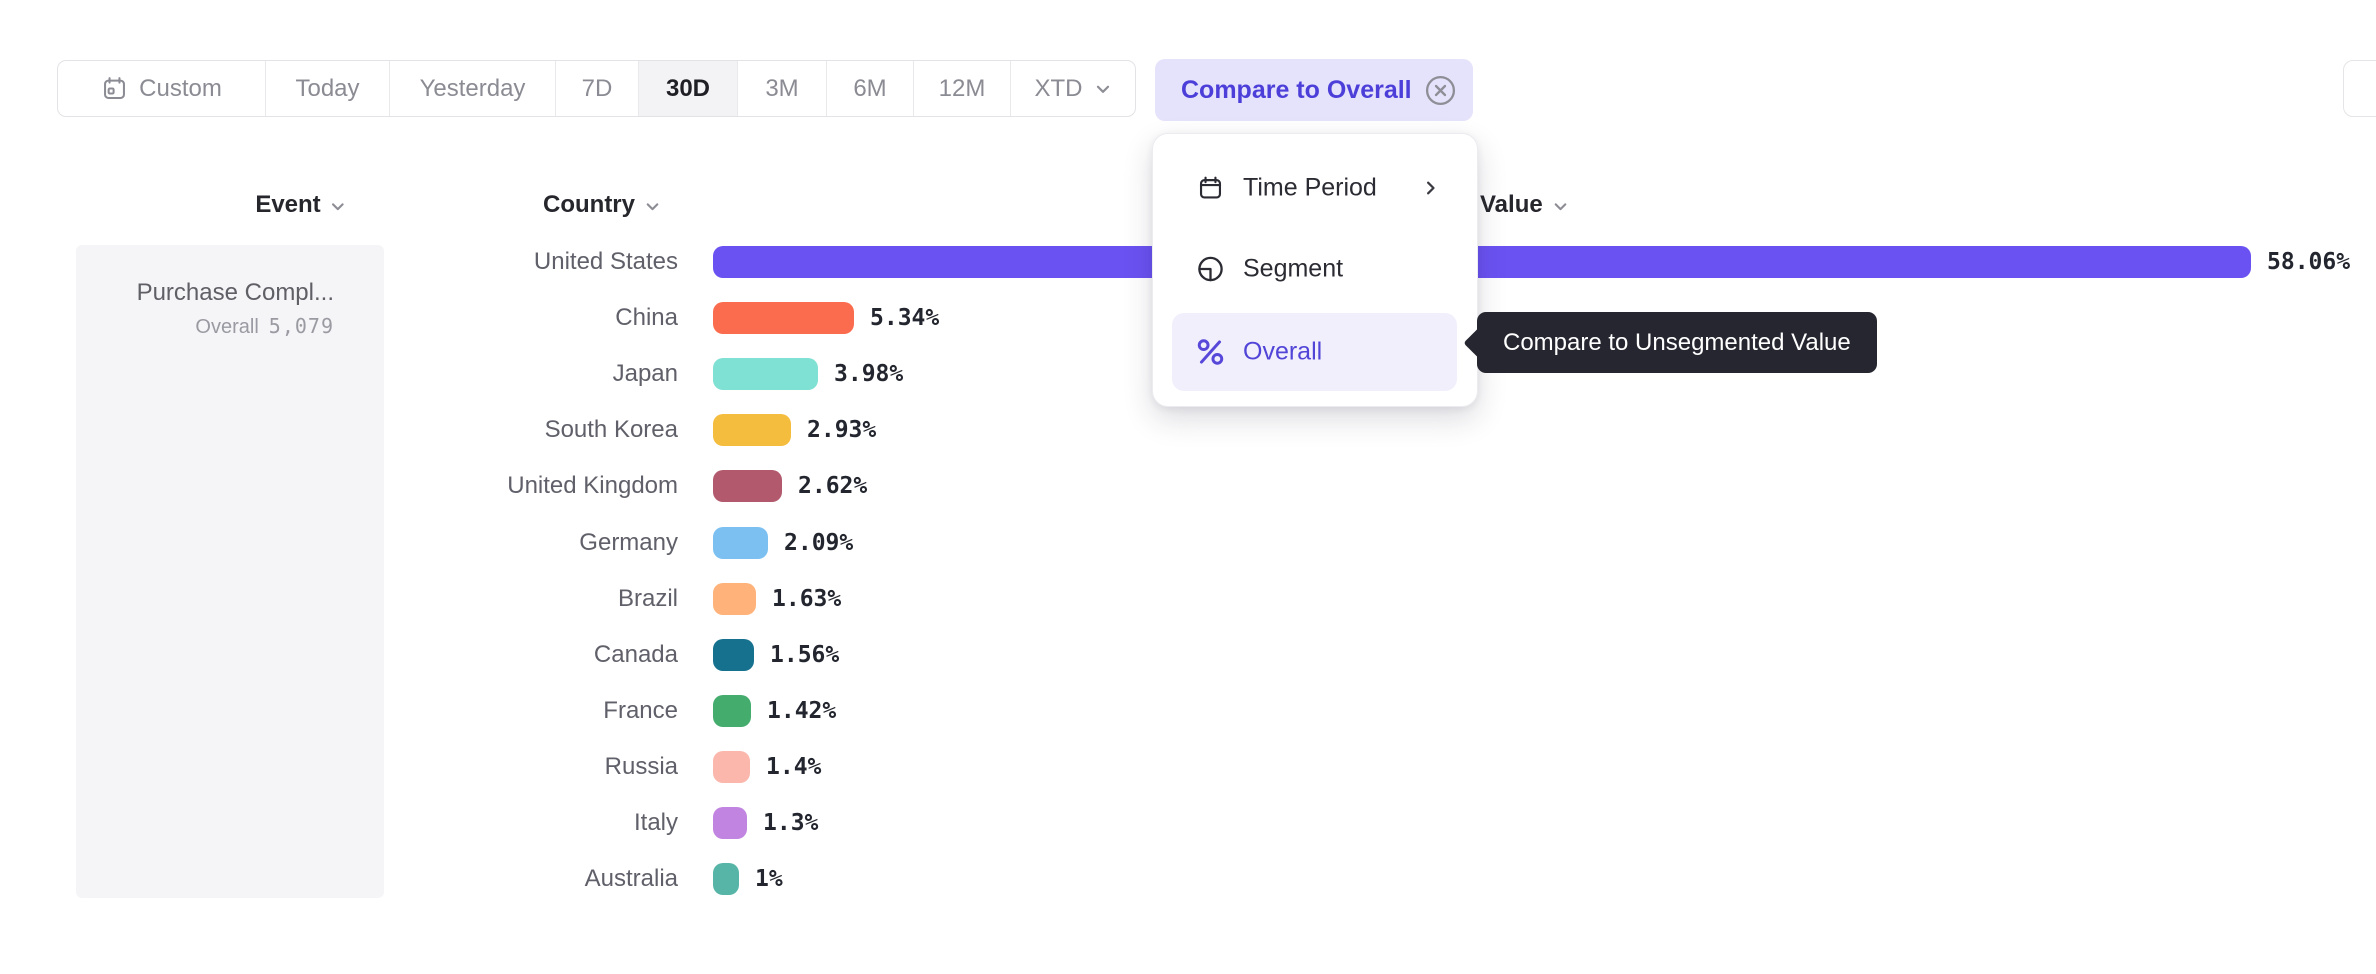  What do you see at coordinates (869, 374) in the screenshot?
I see `value-label: 3.98%` at bounding box center [869, 374].